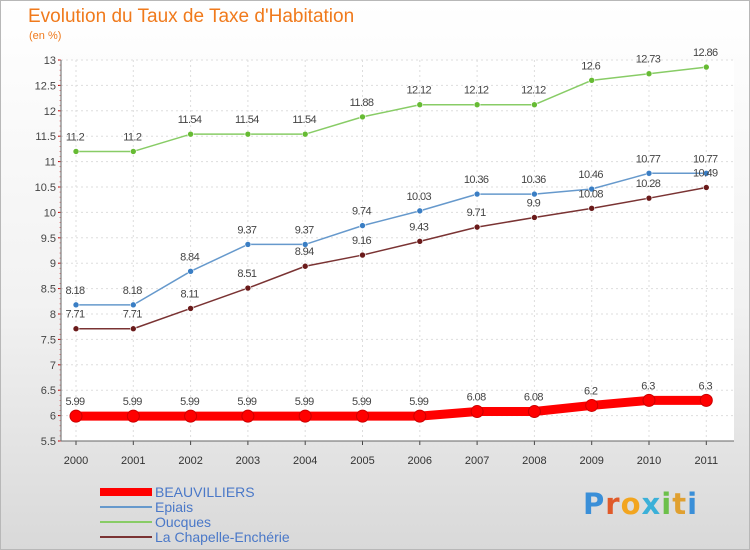  What do you see at coordinates (591, 391) in the screenshot?
I see `data-label: 6.2` at bounding box center [591, 391].